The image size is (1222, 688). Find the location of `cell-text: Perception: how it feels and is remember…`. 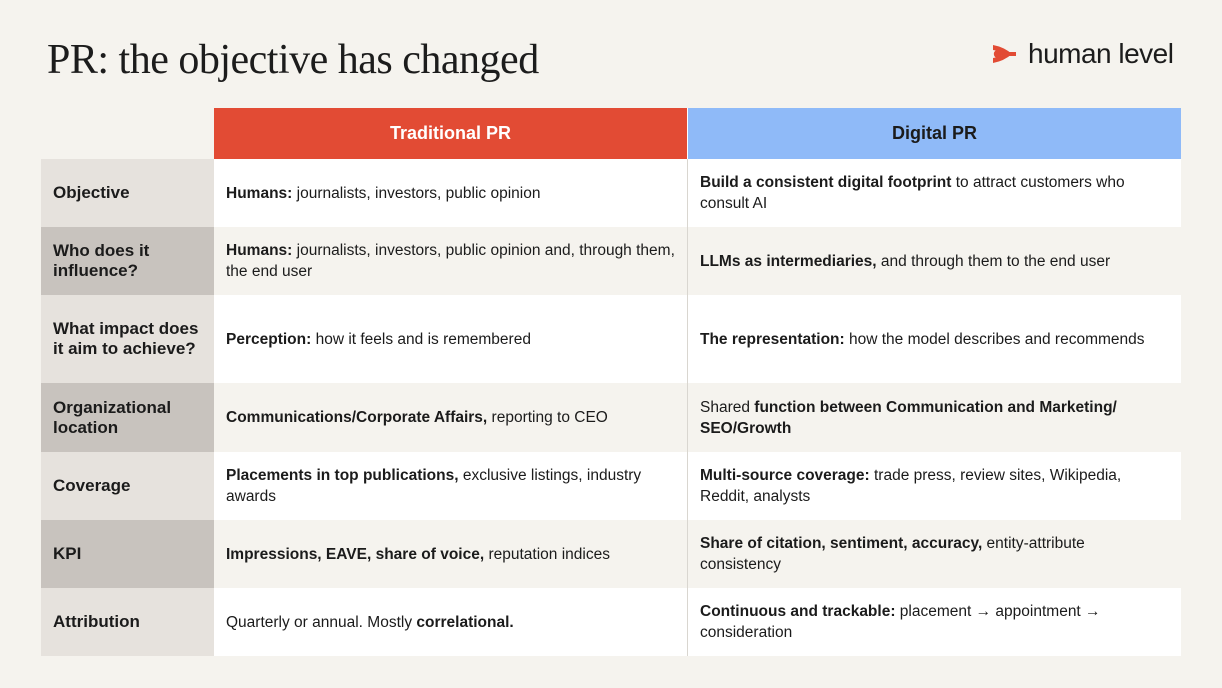

cell-text: Perception: how it feels and is remember… is located at coordinates (378, 339).